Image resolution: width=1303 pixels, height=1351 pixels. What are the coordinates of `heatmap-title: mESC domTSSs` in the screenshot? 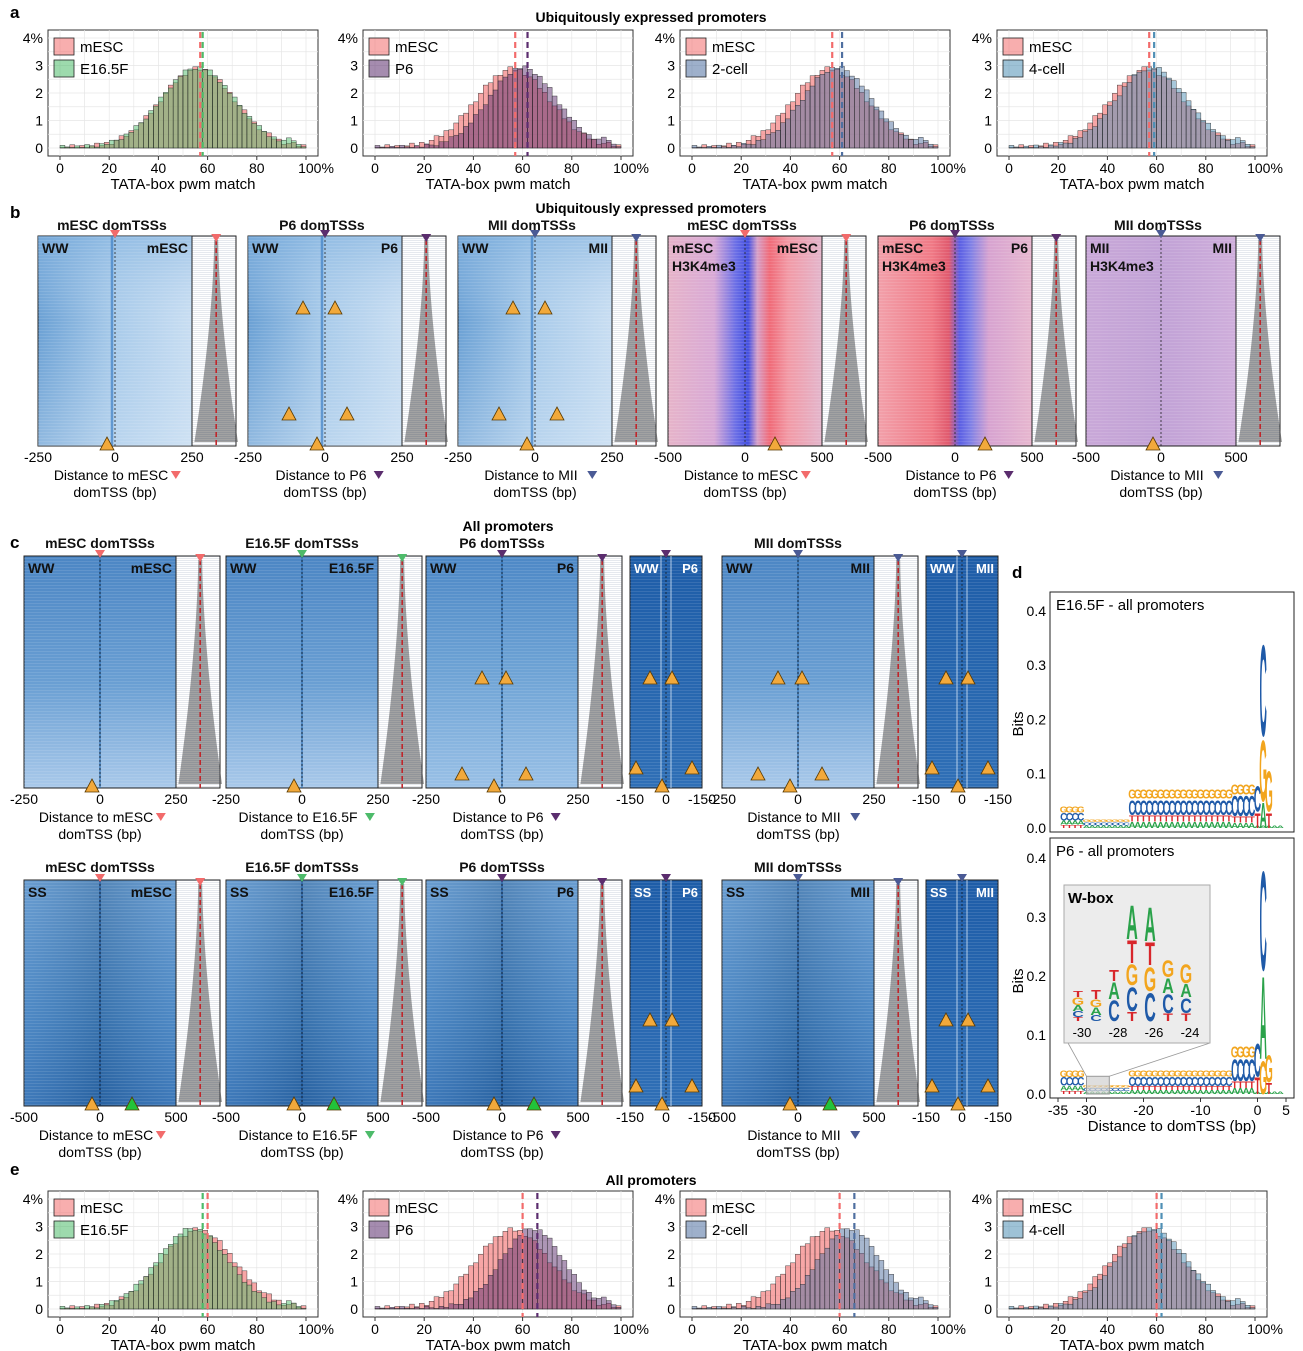 It's located at (742, 225).